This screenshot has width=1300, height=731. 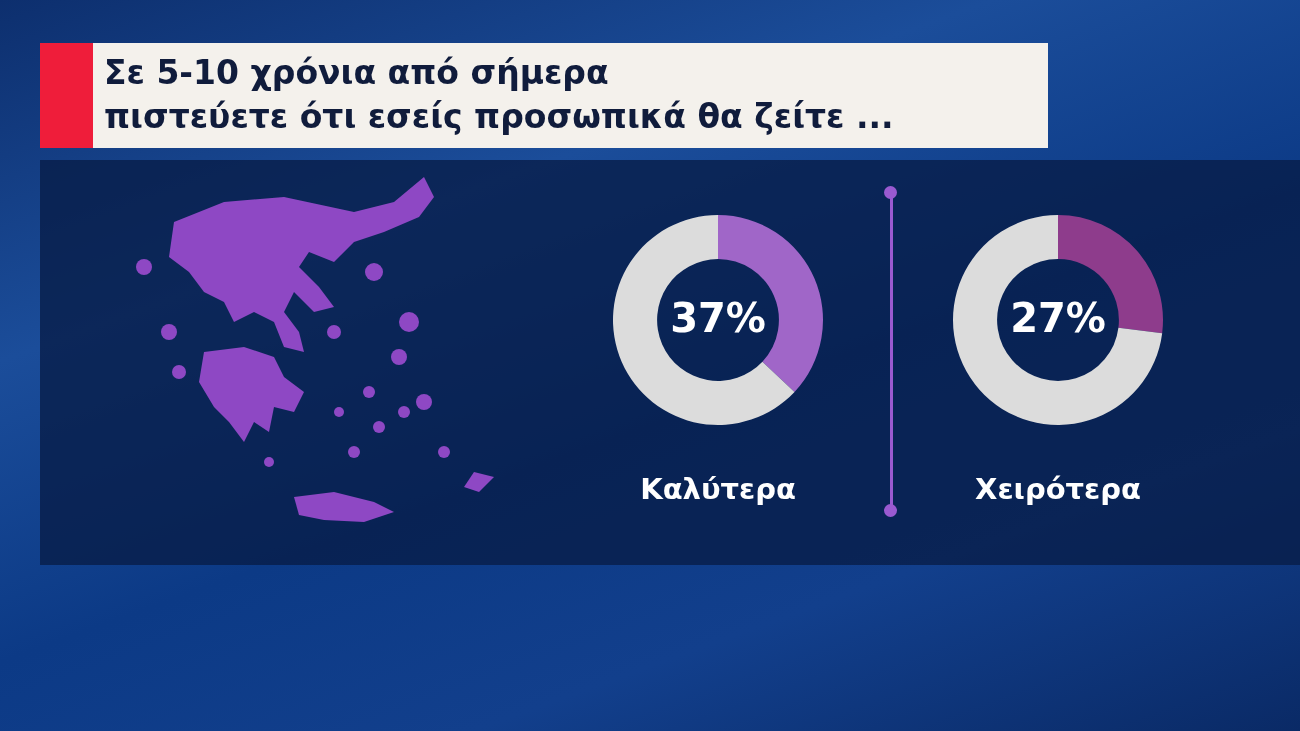 What do you see at coordinates (1058, 489) in the screenshot?
I see `text: Χειρότερα` at bounding box center [1058, 489].